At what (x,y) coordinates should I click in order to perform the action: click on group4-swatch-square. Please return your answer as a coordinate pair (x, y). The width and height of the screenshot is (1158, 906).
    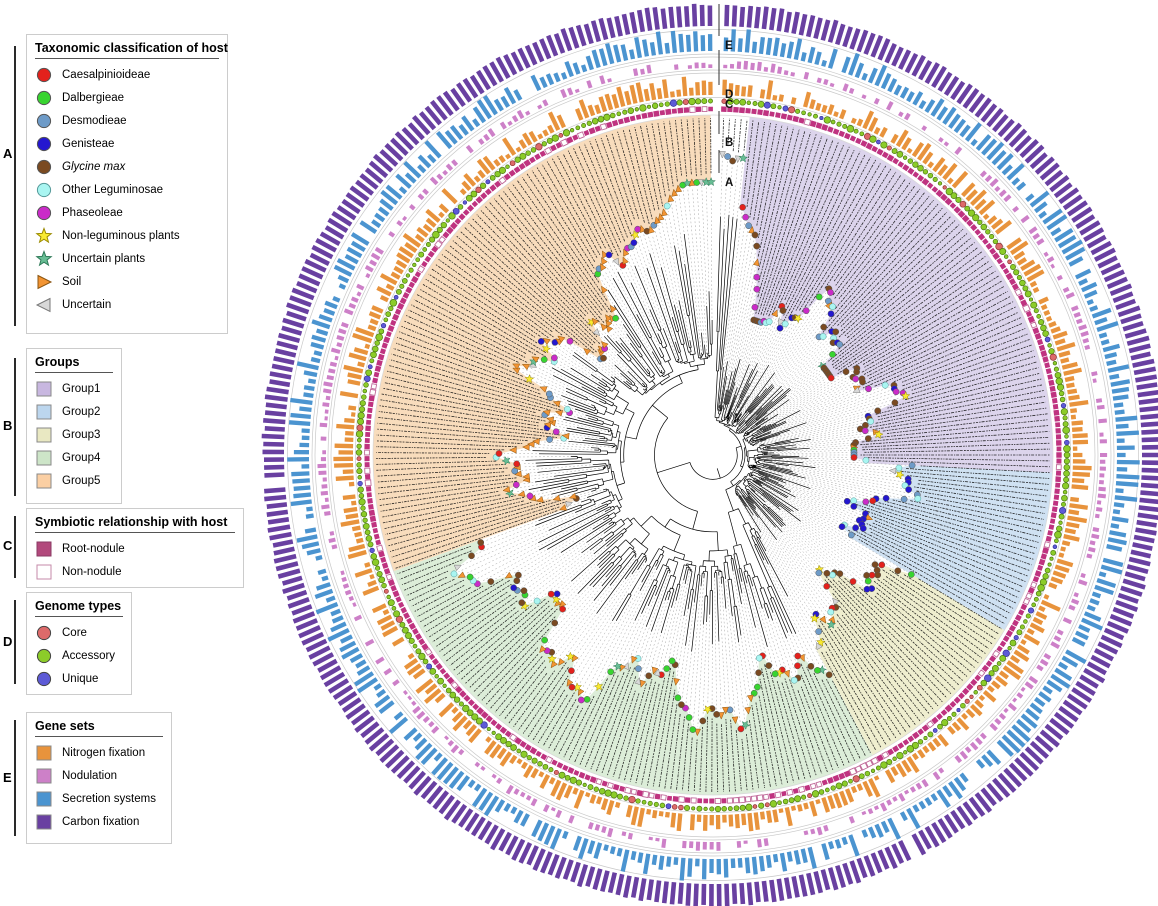
    Looking at the image, I should click on (44, 458).